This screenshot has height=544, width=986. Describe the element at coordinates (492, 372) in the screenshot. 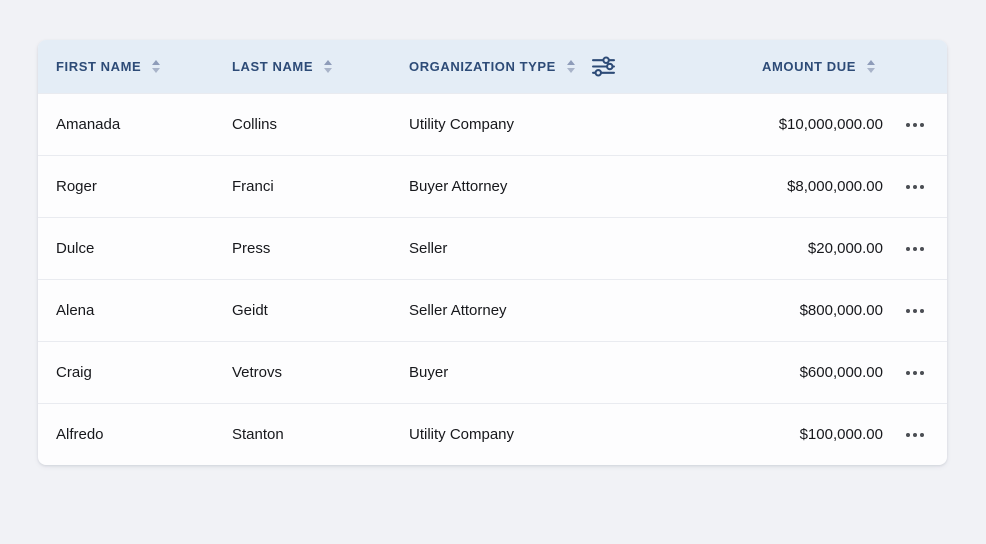

I see `table-row: Craig Vetrovs Buyer $600,000.00` at that location.